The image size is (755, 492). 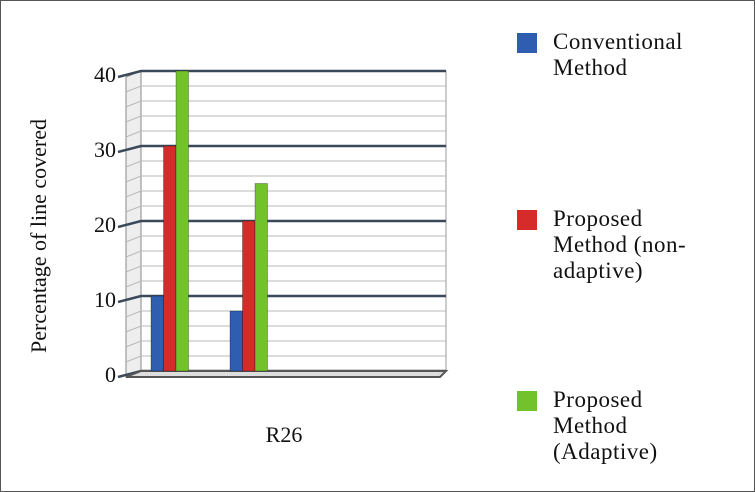 What do you see at coordinates (110, 374) in the screenshot?
I see `y-tick-label: 0` at bounding box center [110, 374].